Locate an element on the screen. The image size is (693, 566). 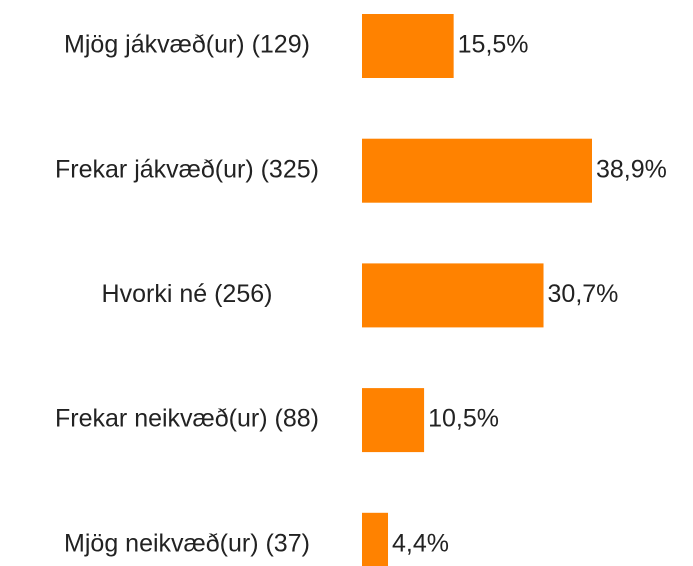
value-label: 38,9% is located at coordinates (631, 169).